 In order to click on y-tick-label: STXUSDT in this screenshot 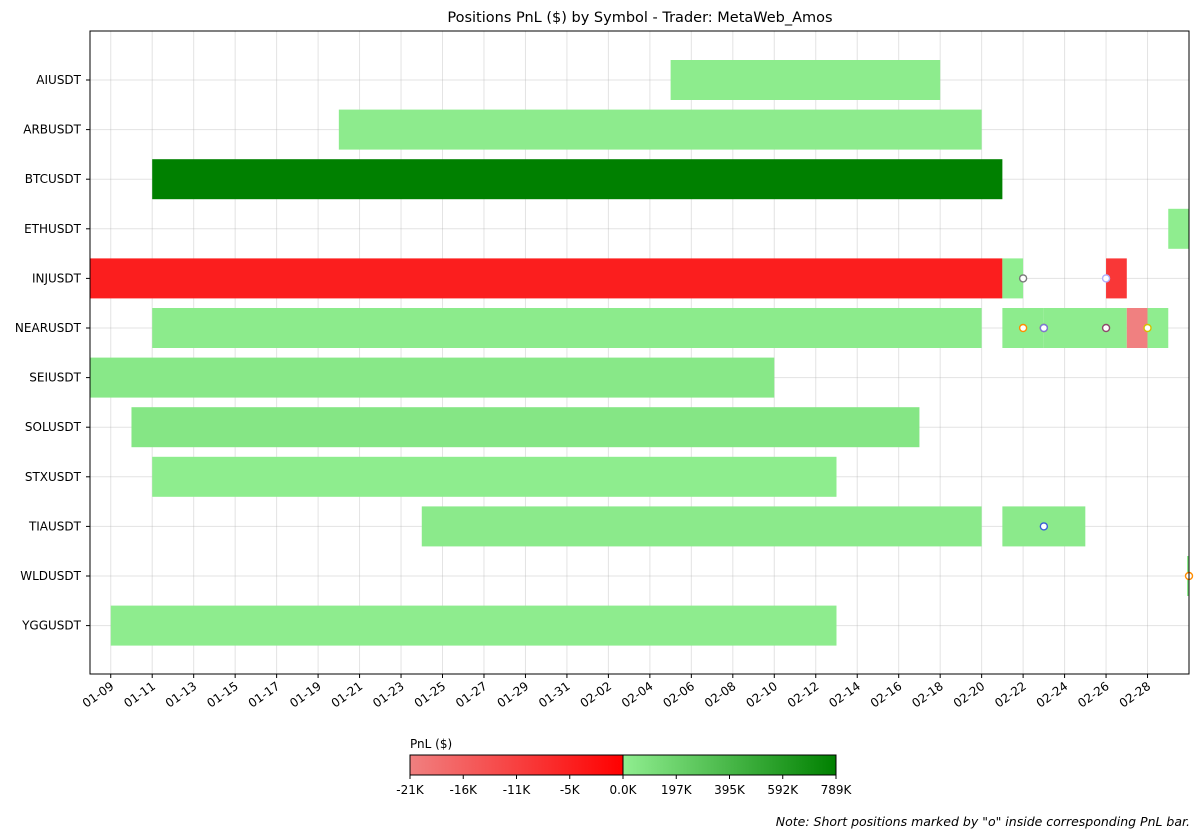, I will do `click(53, 477)`.